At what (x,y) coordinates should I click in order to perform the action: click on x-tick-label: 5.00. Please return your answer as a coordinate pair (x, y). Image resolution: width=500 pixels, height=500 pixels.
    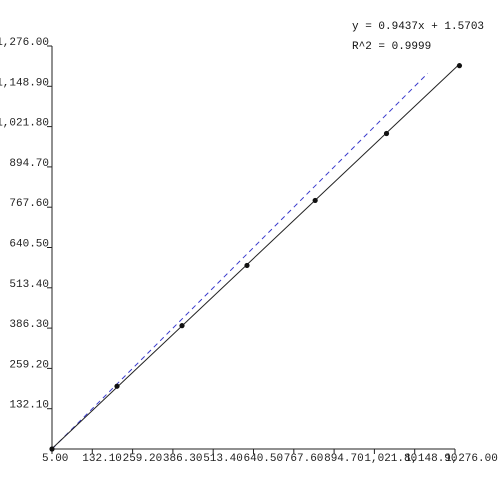
    Looking at the image, I should click on (55, 459).